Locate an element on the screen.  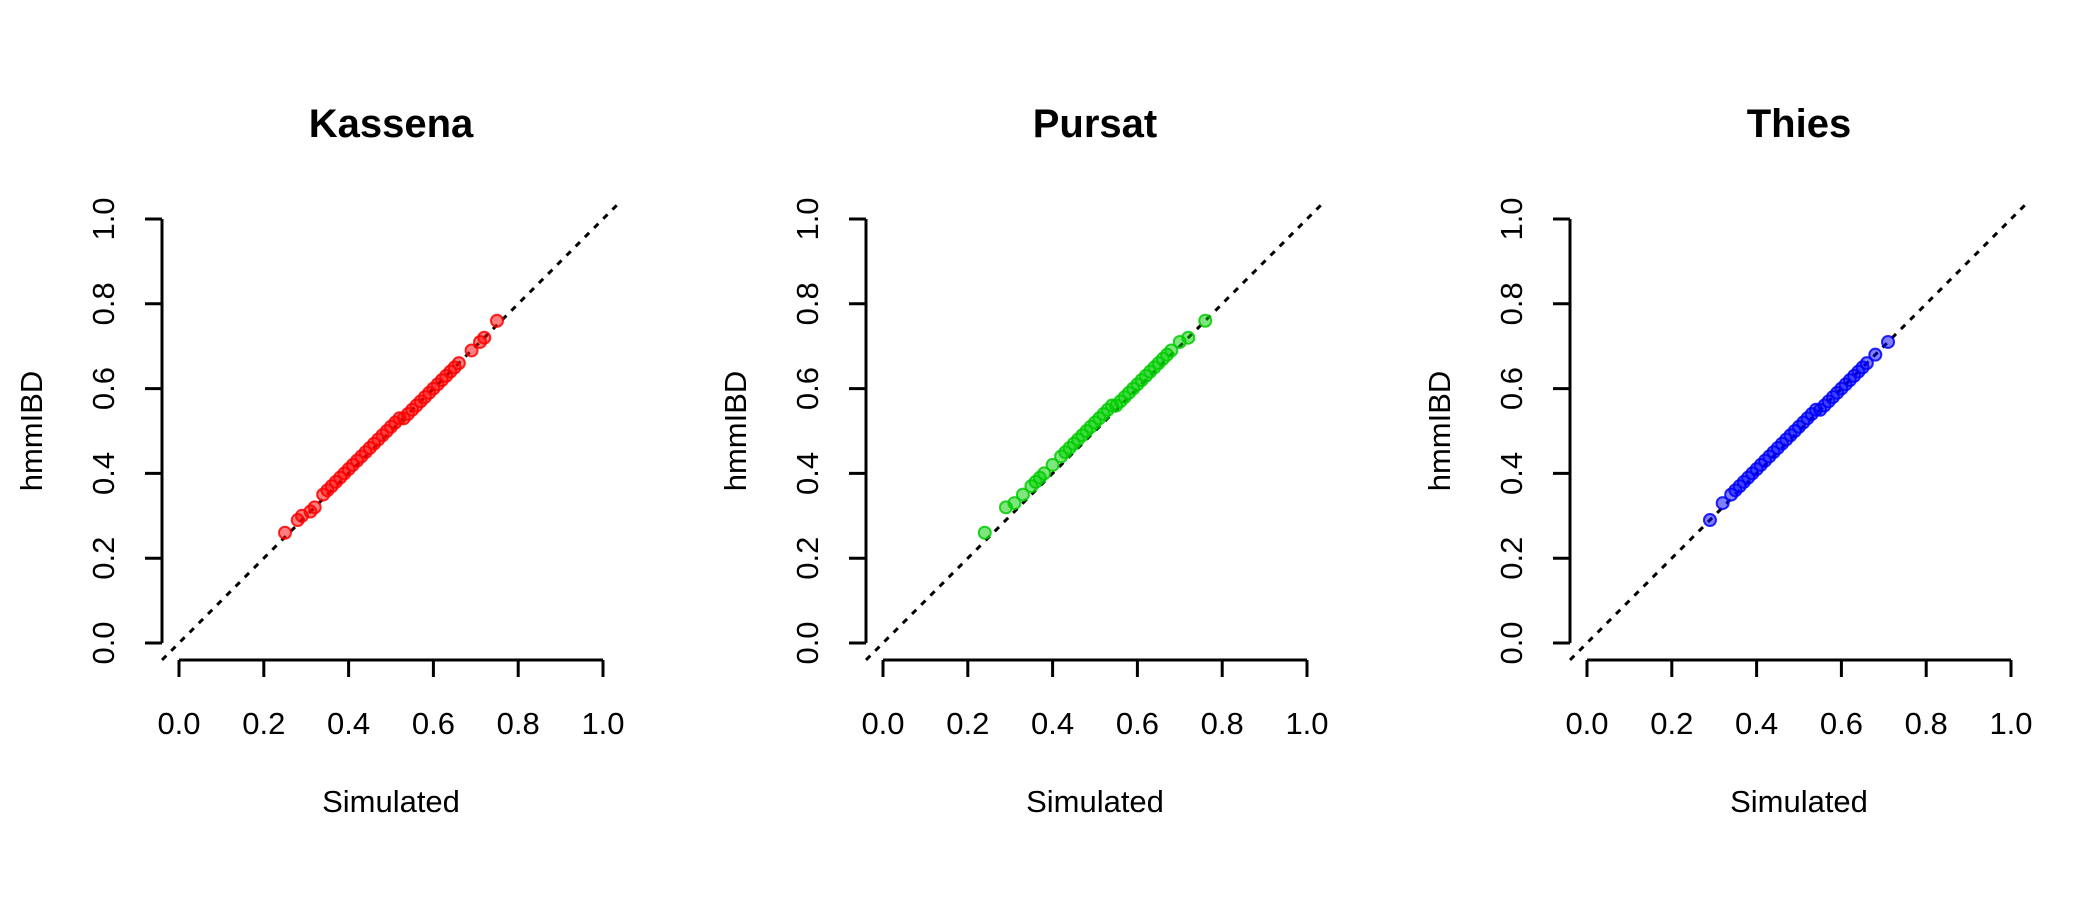
panel-title: Kassena is located at coordinates (391, 124).